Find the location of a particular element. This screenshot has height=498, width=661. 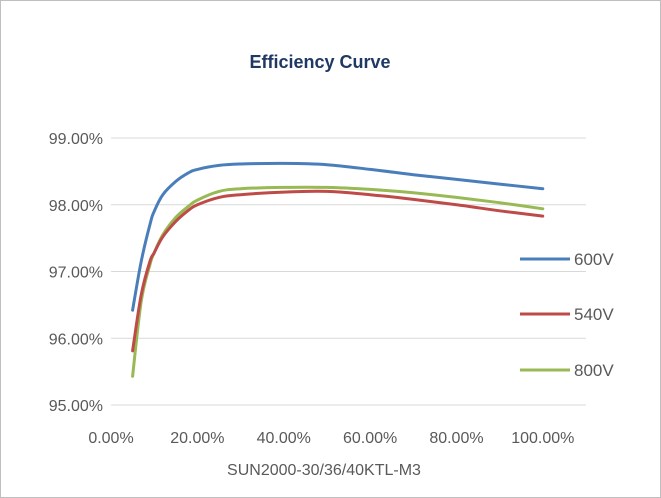

y-tick-label: 95.00% is located at coordinates (76, 406).